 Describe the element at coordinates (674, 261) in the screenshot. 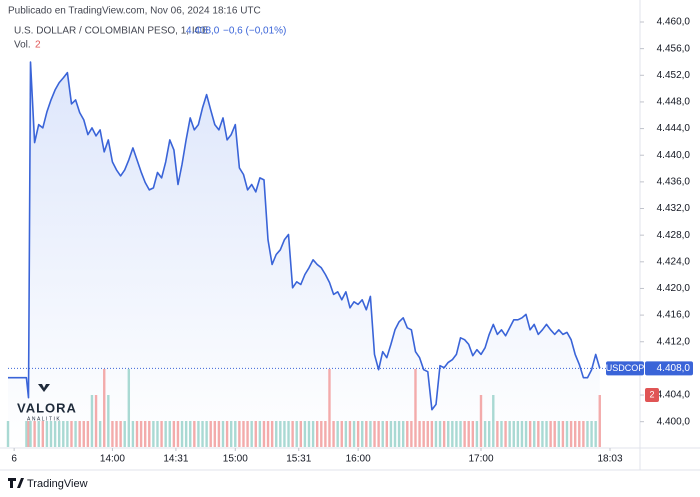

I see `y-tick-label: 4.424,0` at that location.